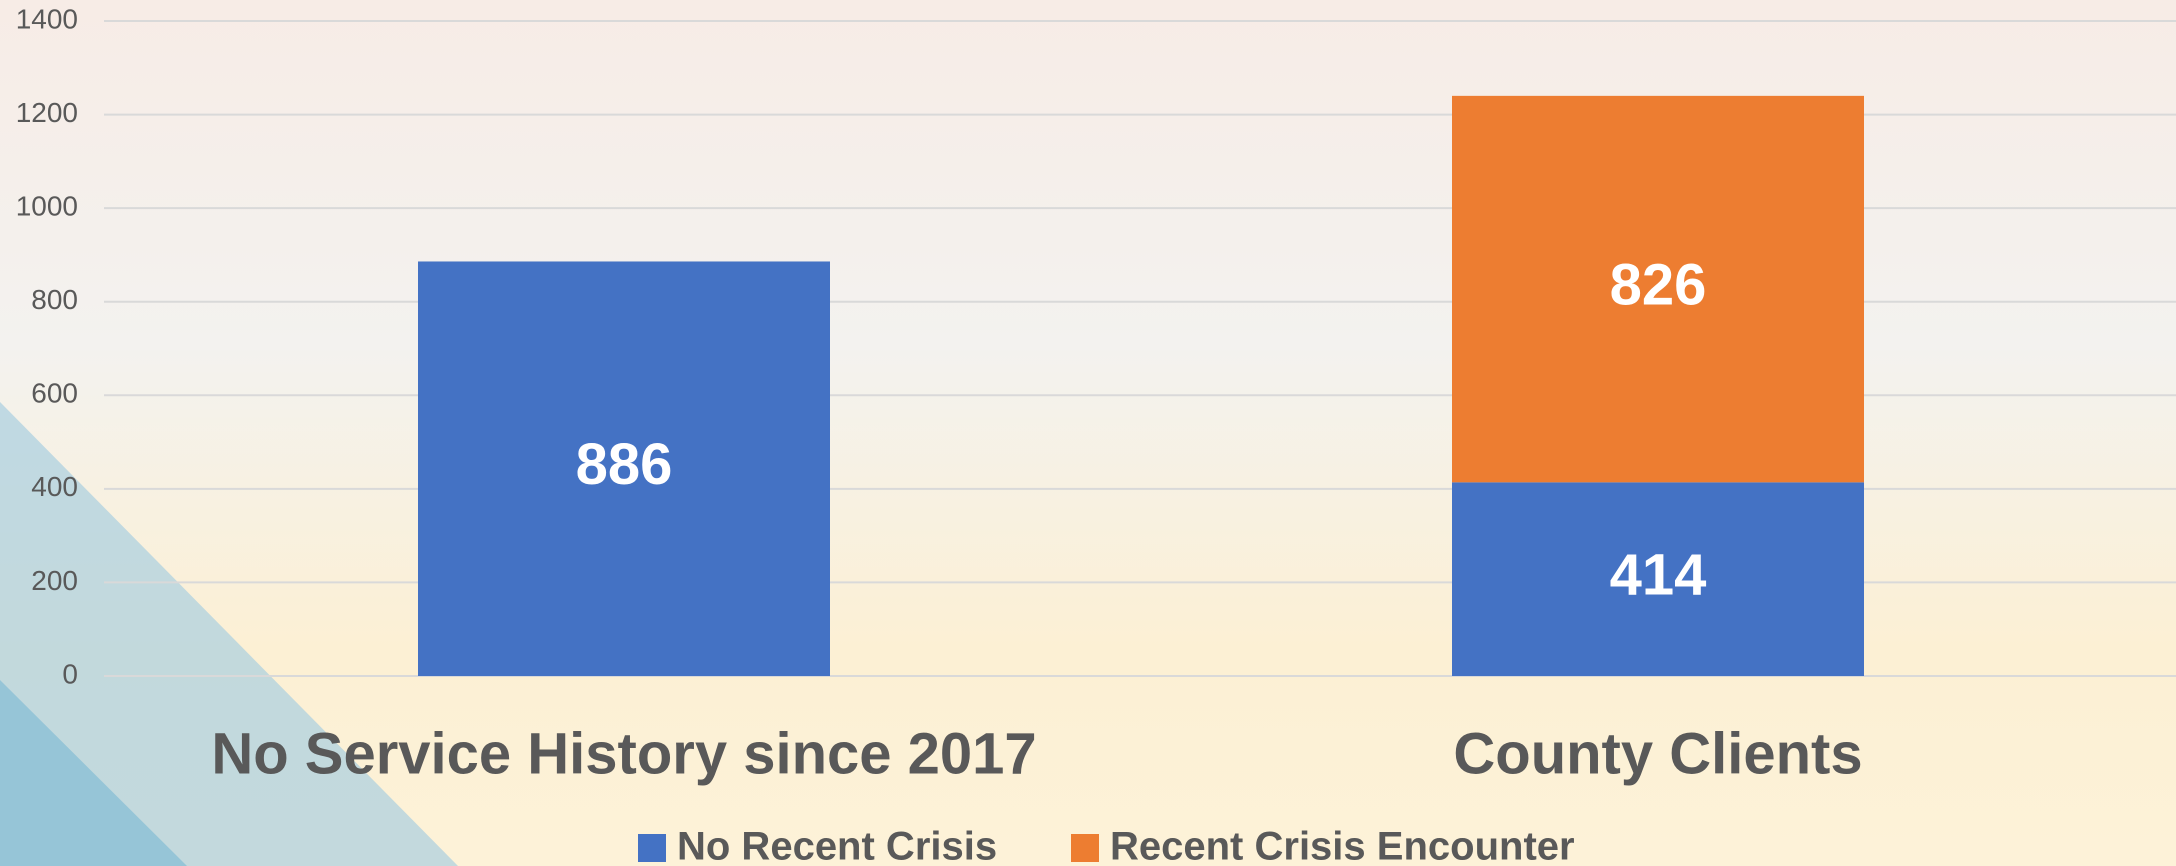 The width and height of the screenshot is (2176, 866). Describe the element at coordinates (1658, 574) in the screenshot. I see `data-label: 414` at that location.